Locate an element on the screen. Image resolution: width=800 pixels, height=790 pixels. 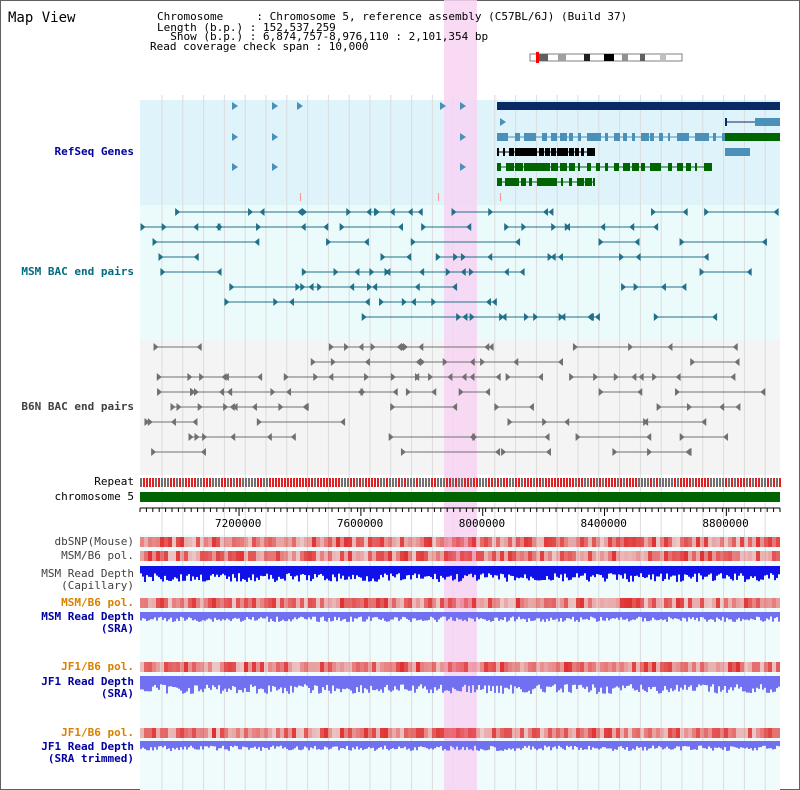
track-label-jf1-depth-sra: JF1 Read Depth (SRA) is located at coordinates (87, 687).